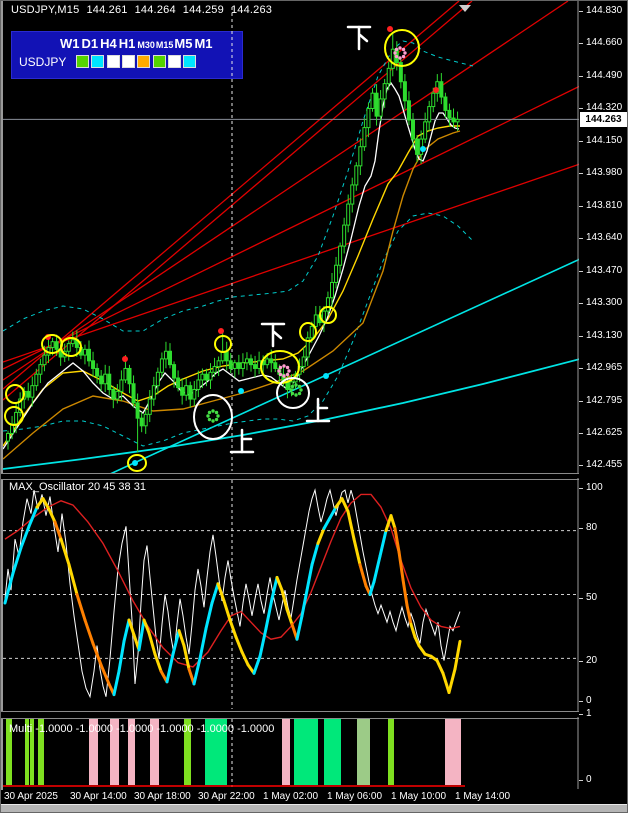  I want to click on timeframe-button-m15: M15, so click(164, 45).